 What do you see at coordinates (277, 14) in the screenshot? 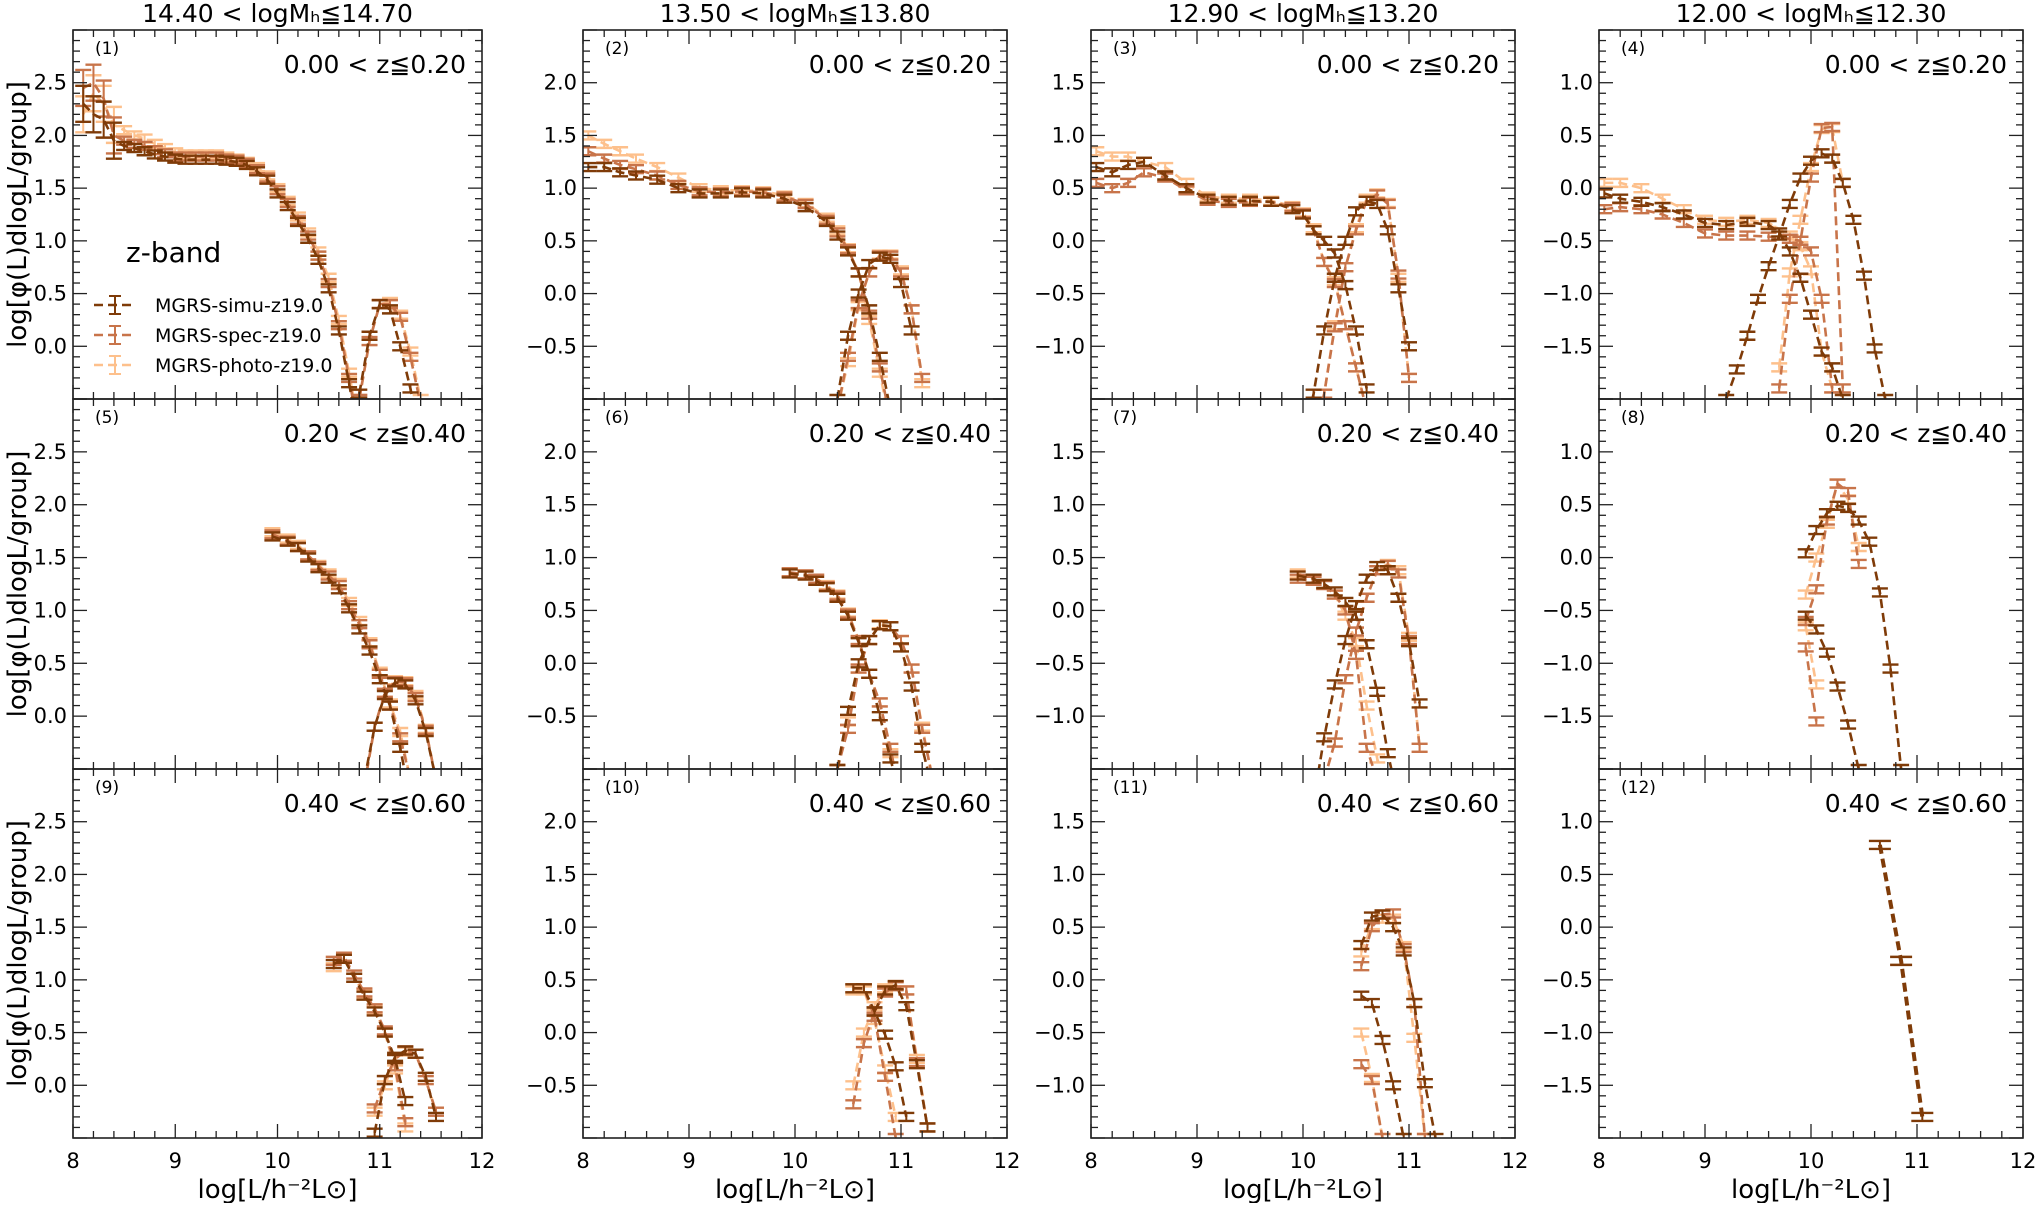
I see `column-title: 14.40 < logMₕ≦14.70` at bounding box center [277, 14].